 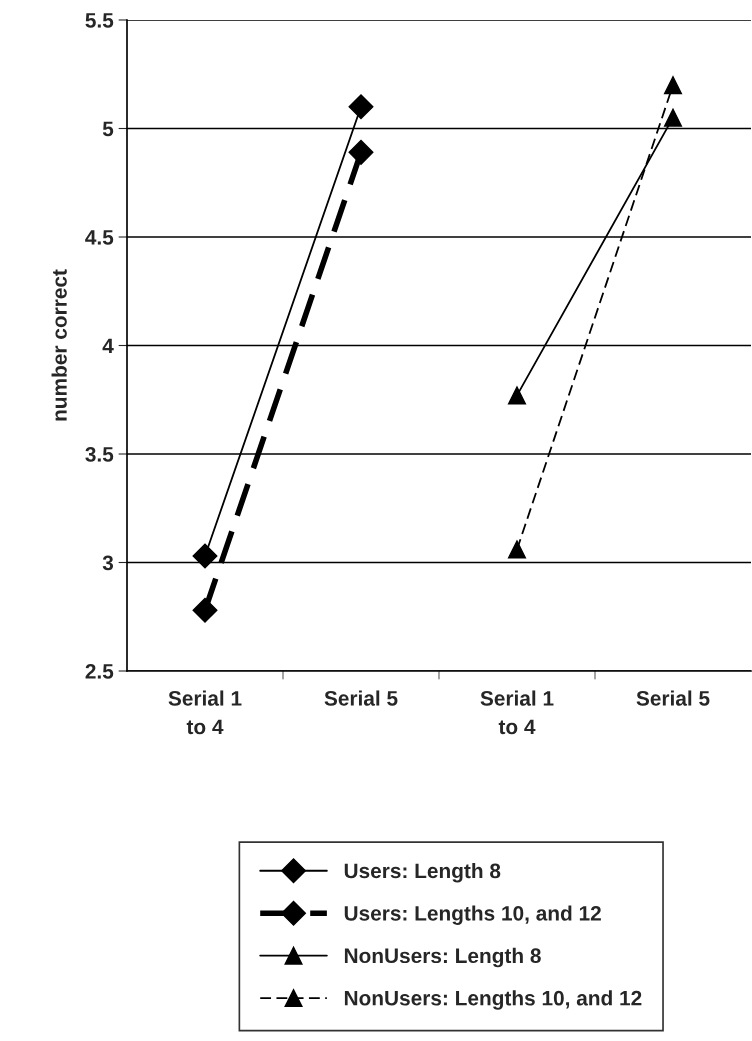 What do you see at coordinates (442, 957) in the screenshot?
I see `legend-label: NonUsers: Length 8` at bounding box center [442, 957].